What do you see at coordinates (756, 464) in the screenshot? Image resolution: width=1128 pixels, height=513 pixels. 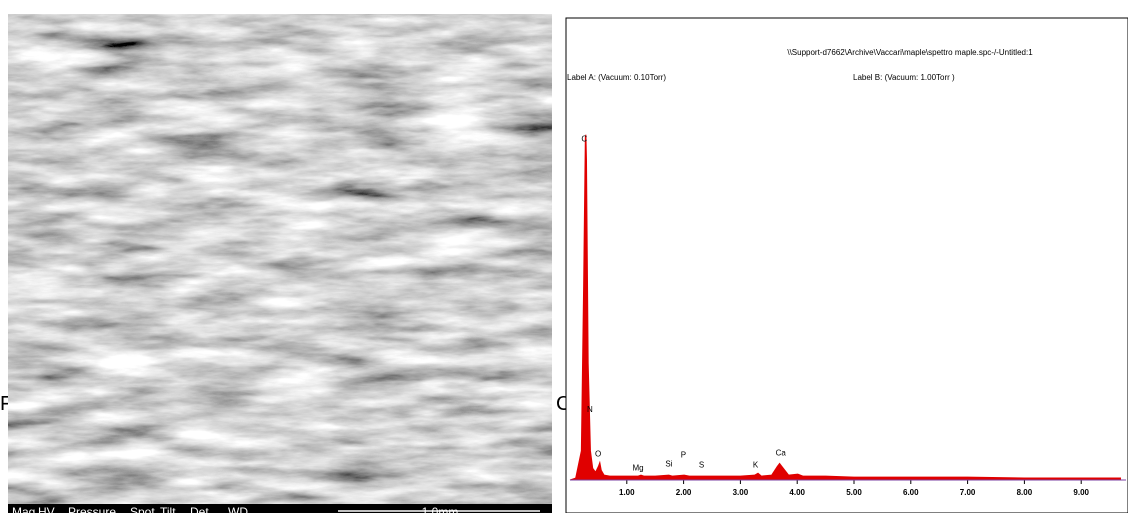 I see `peak-label: K` at bounding box center [756, 464].